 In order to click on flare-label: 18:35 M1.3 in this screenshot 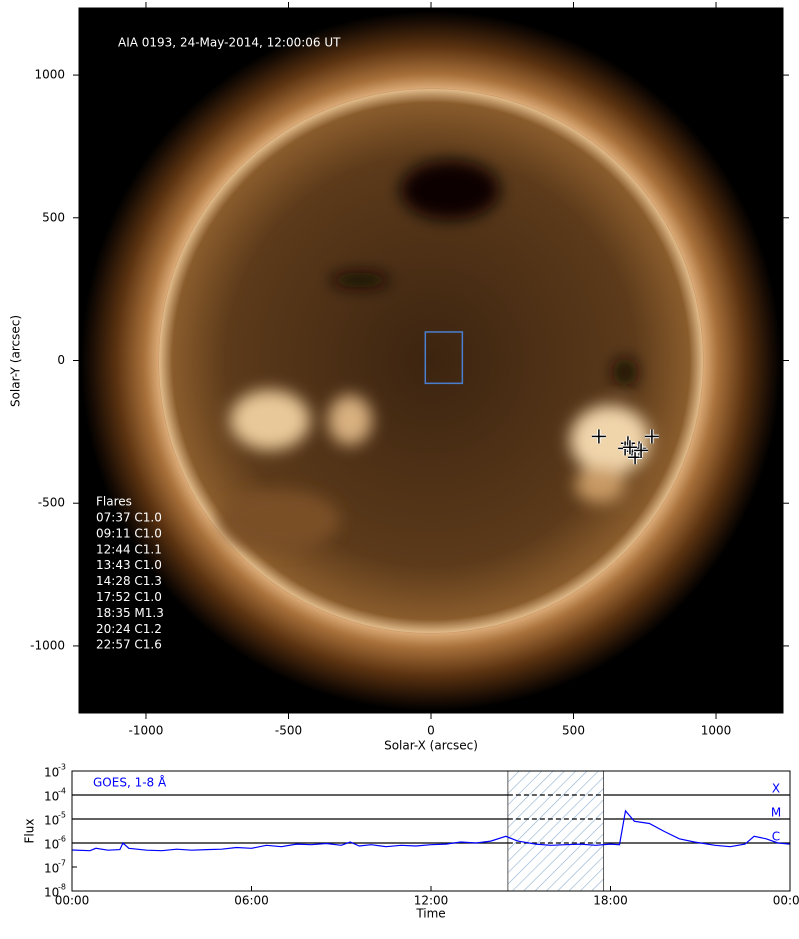, I will do `click(130, 613)`.